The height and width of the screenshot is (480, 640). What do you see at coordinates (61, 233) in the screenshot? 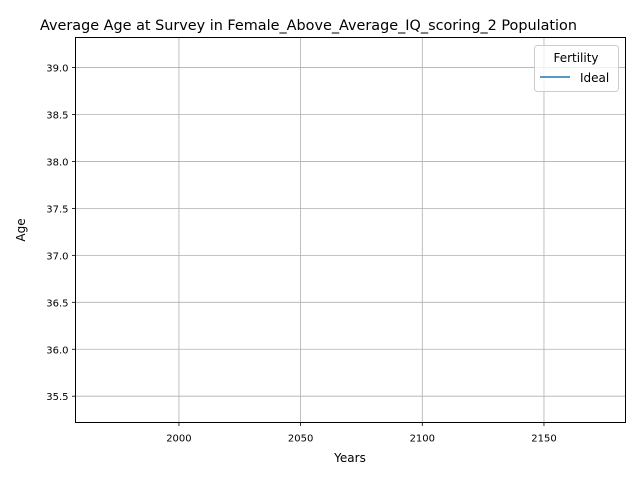
I see `y-axis-ticks: 35.5 36.0 36.5 37.0 37.5 38.0 38.5 39.0` at bounding box center [61, 233].